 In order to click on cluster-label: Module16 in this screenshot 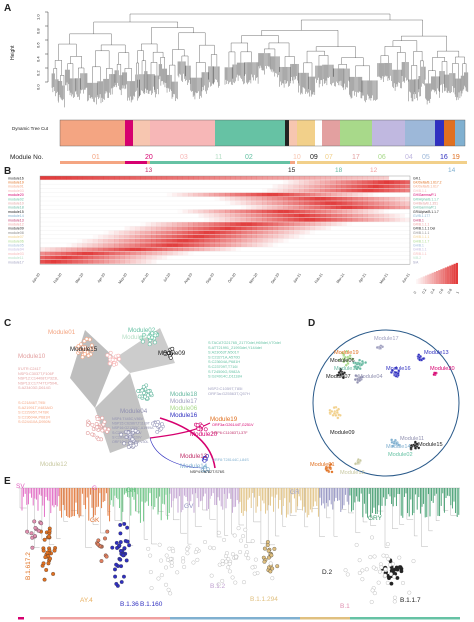, I will do `click(398, 369)`.